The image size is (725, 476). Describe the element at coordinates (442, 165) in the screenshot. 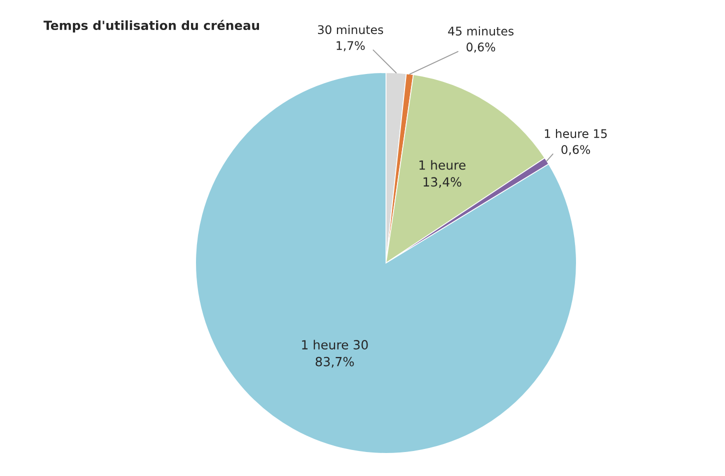

I see `slice-label: 1 heure` at that location.